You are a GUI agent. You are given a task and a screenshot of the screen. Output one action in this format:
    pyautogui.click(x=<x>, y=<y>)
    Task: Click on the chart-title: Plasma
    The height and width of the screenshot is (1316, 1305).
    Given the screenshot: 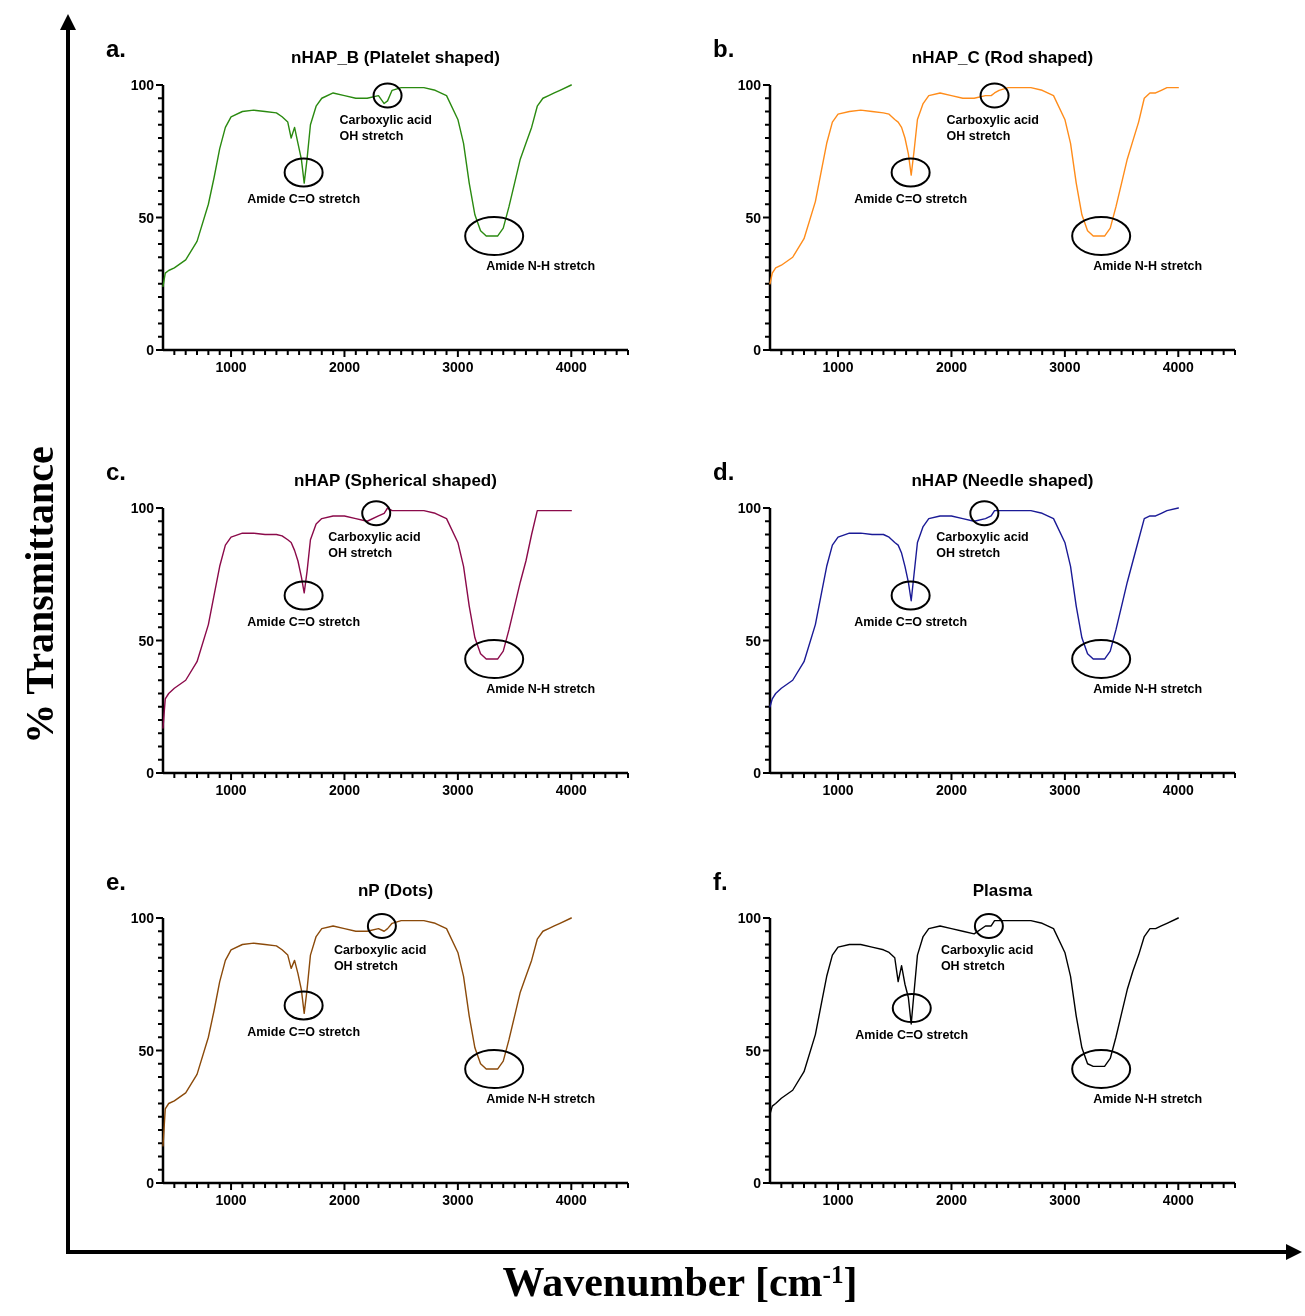 What is the action you would take?
    pyautogui.click(x=1002, y=890)
    